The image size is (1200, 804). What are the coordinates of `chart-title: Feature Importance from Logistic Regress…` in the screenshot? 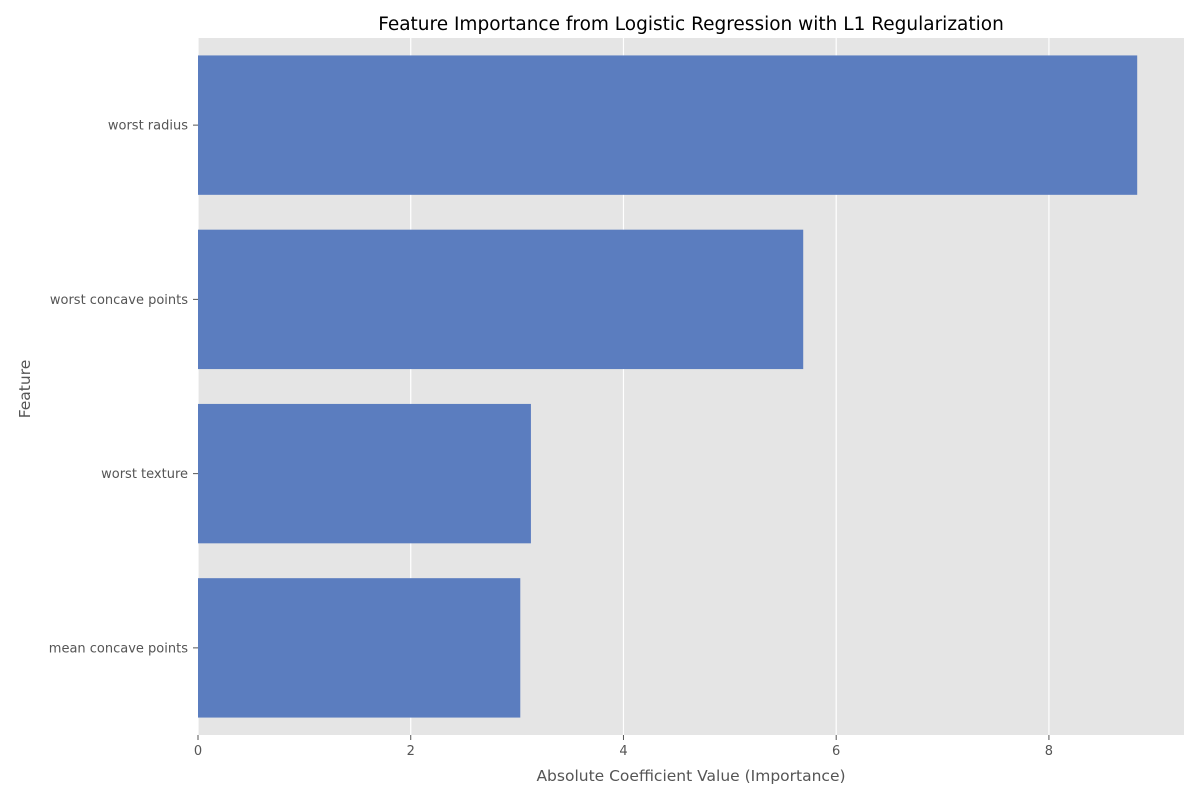 It's located at (691, 24).